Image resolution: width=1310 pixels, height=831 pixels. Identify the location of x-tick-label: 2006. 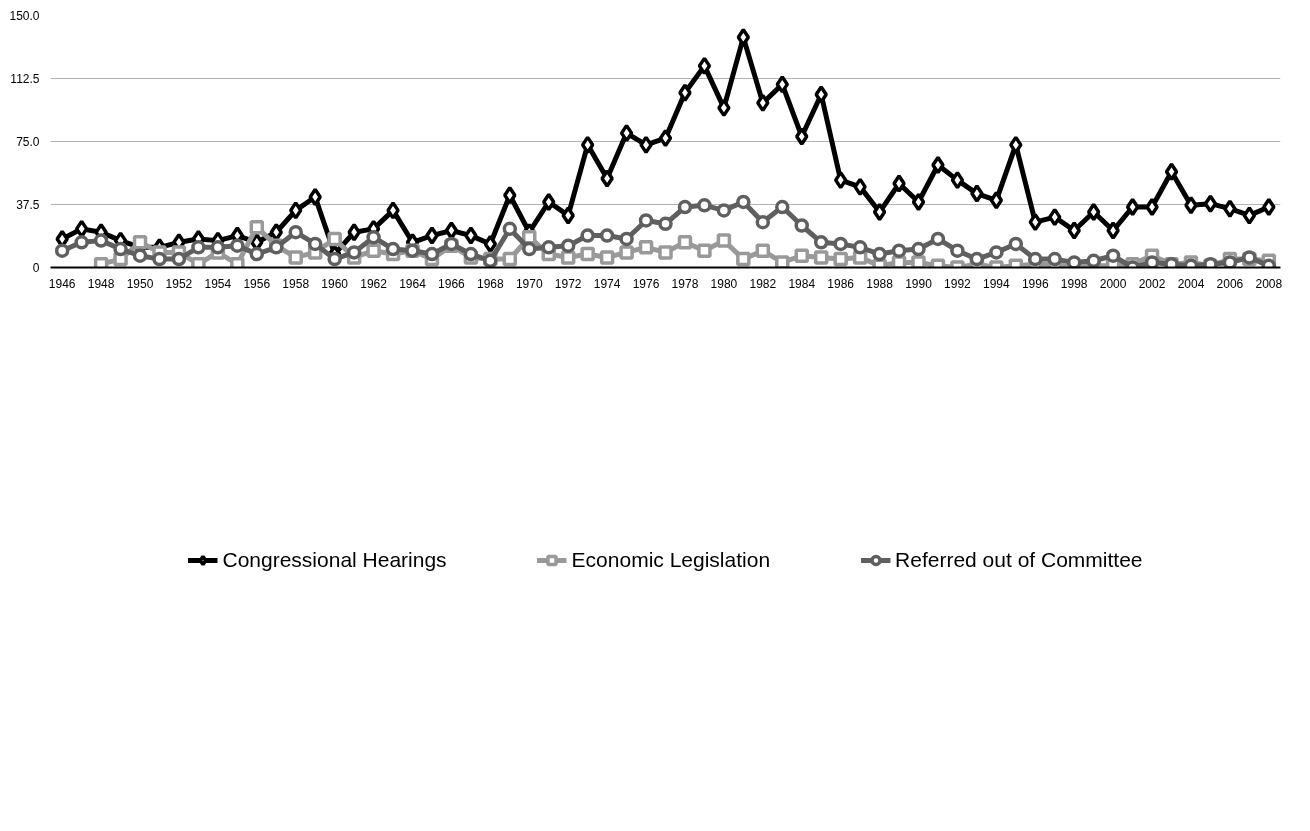
(1230, 283).